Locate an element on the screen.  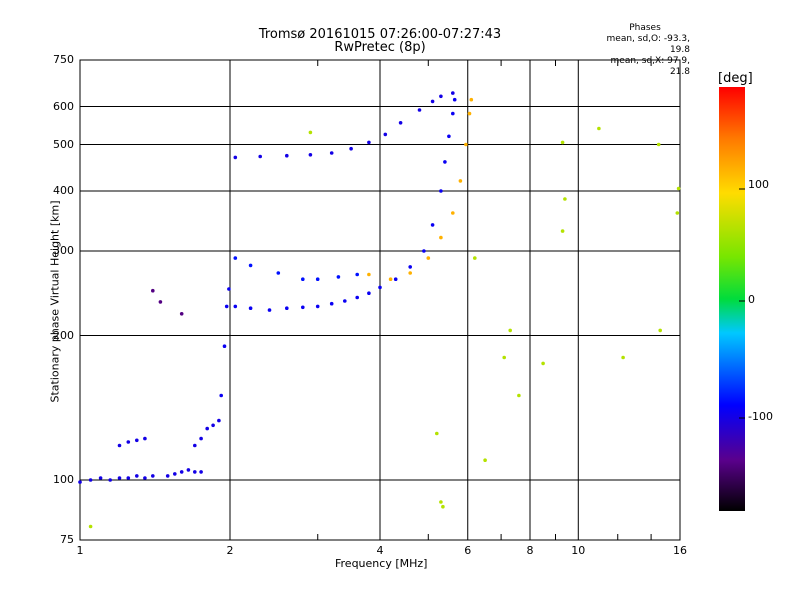
colorbar-tick-100: 100 is located at coordinates (758, 184).